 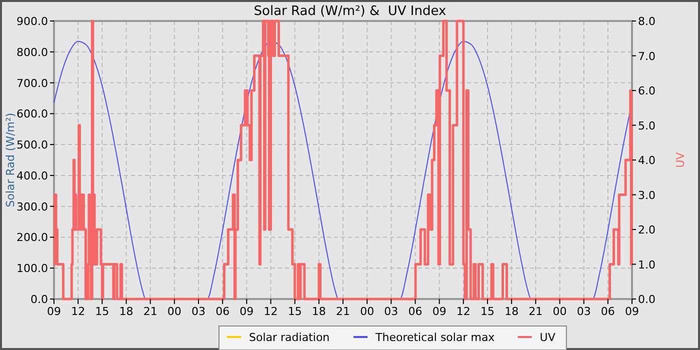 What do you see at coordinates (32, 269) in the screenshot?
I see `y-tick-label: 100.0` at bounding box center [32, 269].